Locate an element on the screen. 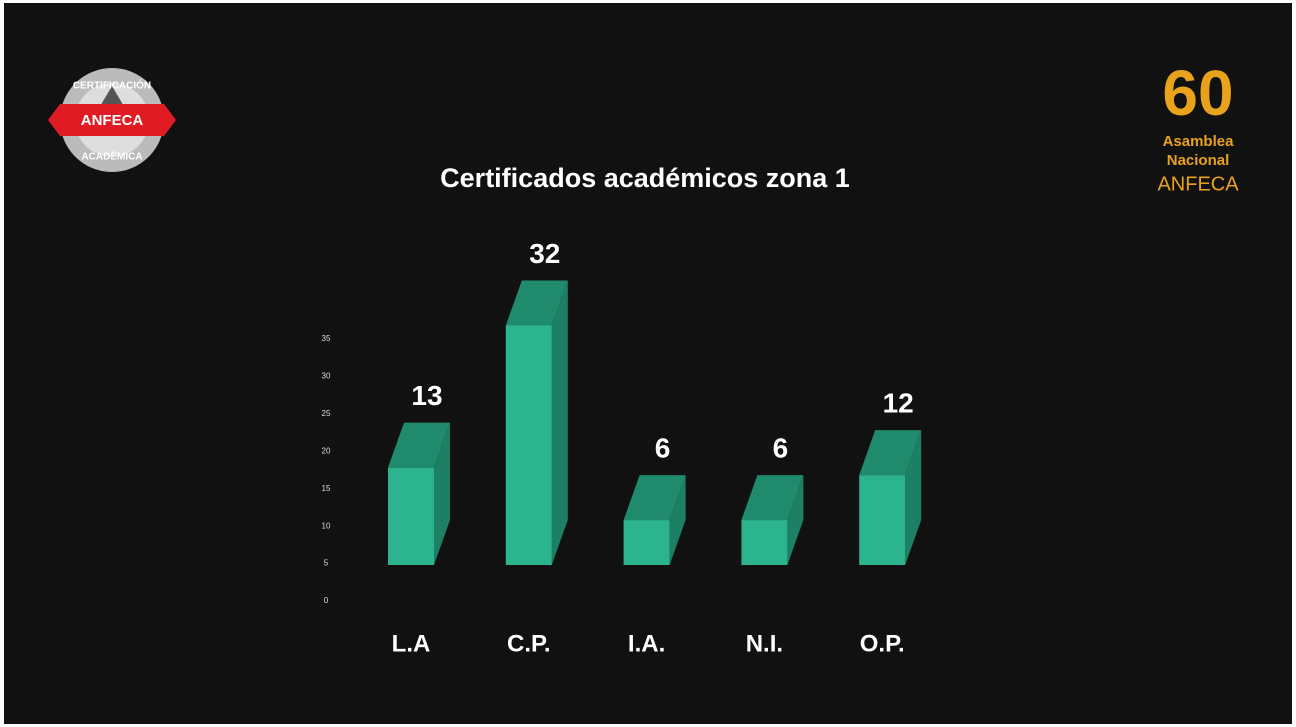 This screenshot has height=727, width=1296. y-tick-label: 10 is located at coordinates (326, 525).